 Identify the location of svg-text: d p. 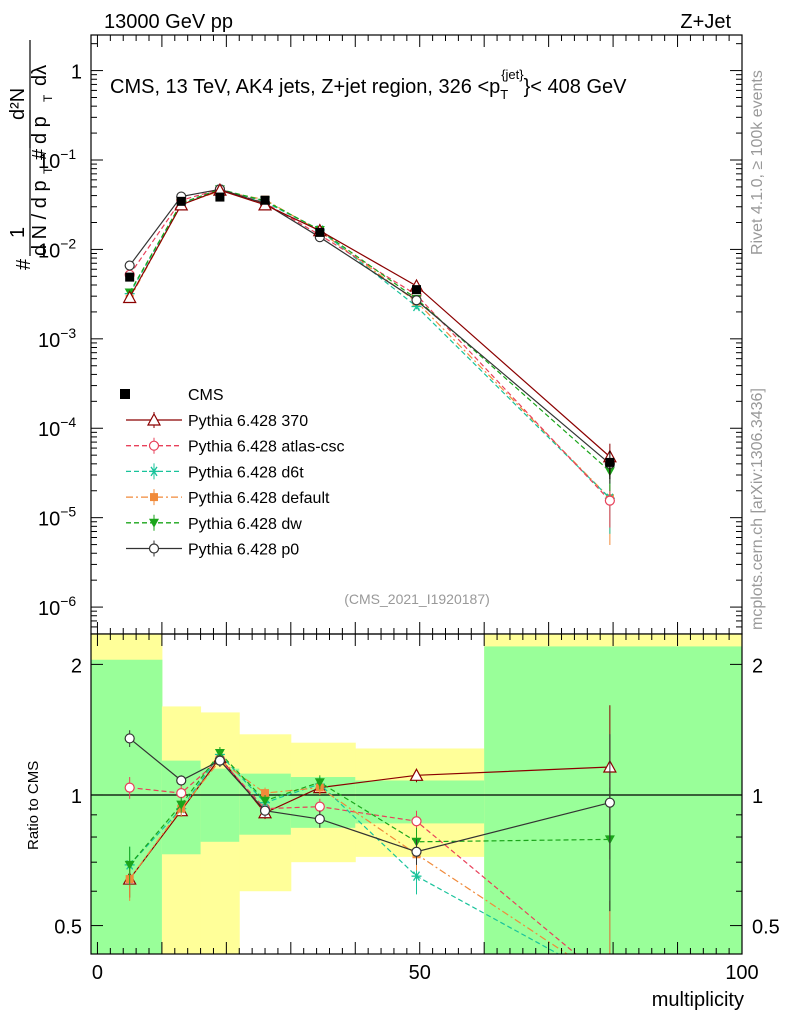
(40, 130).